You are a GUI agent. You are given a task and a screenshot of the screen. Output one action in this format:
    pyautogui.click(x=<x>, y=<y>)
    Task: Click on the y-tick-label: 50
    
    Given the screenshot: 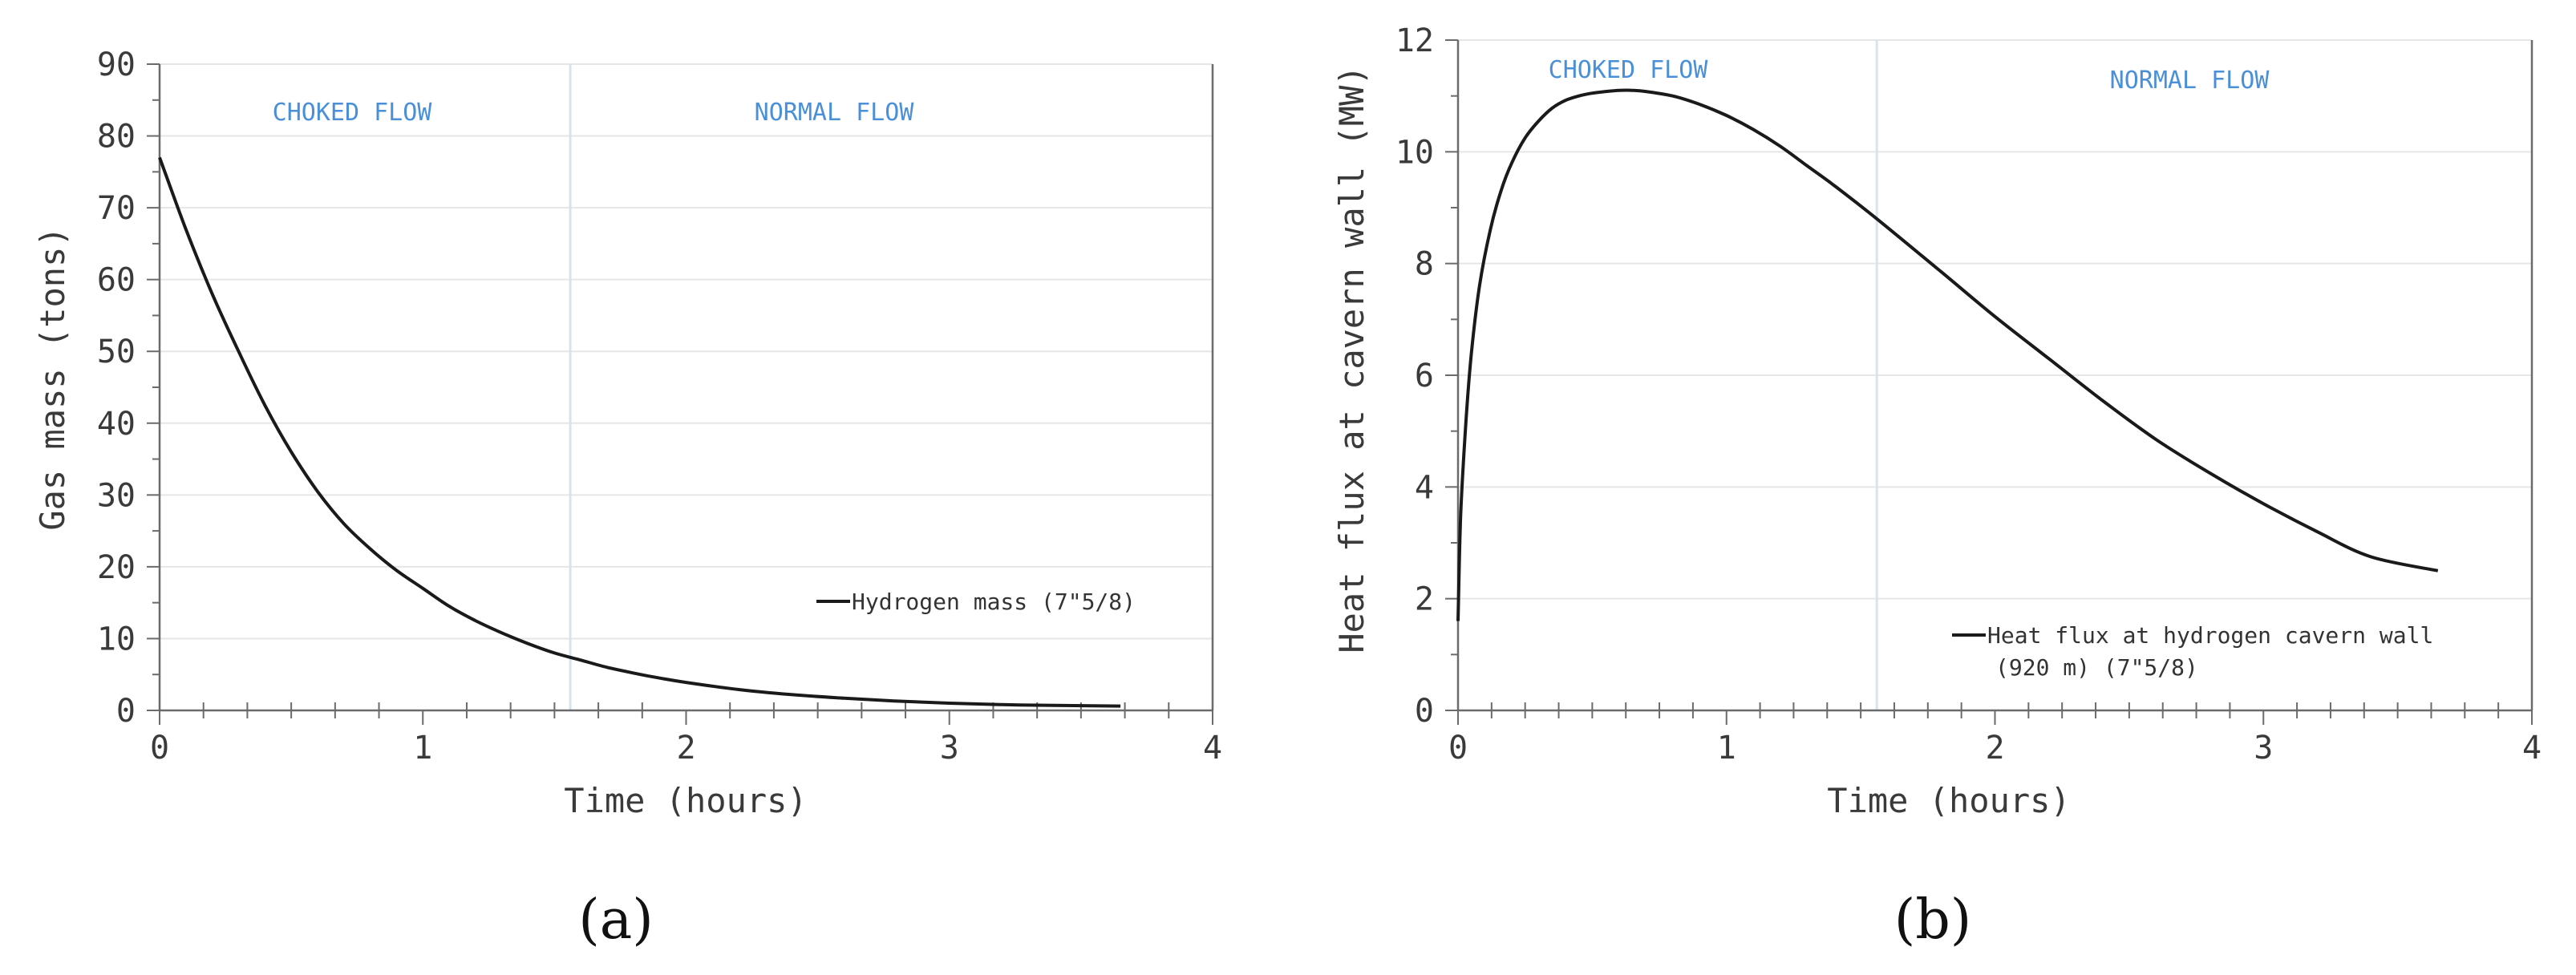 What is the action you would take?
    pyautogui.click(x=116, y=352)
    